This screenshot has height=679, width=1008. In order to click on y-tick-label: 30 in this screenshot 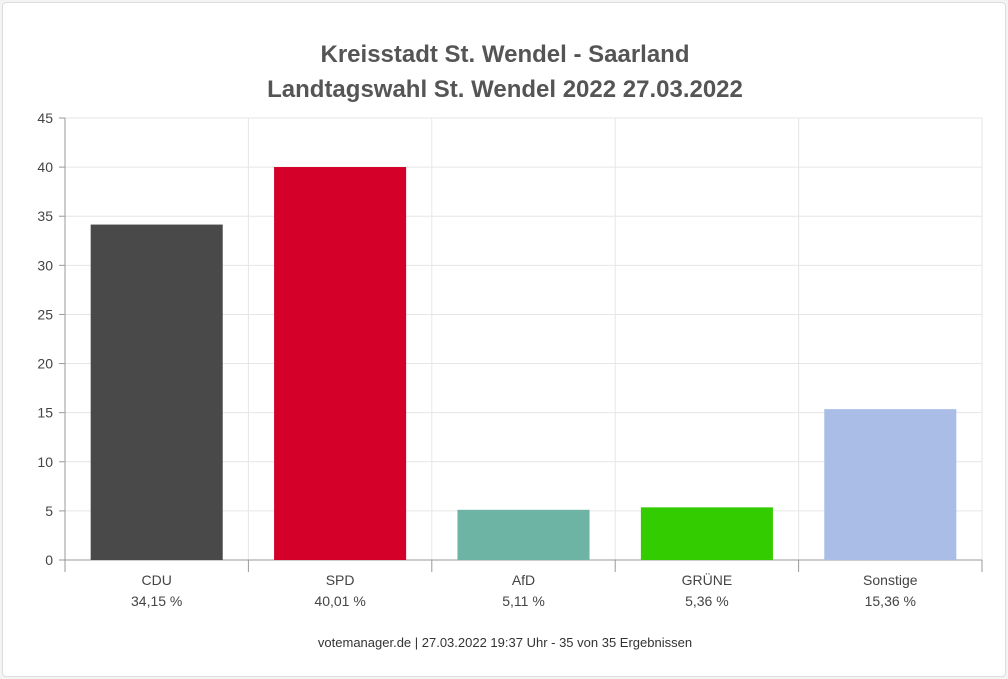, I will do `click(45, 265)`.